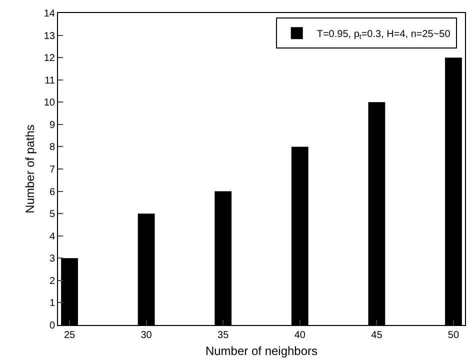 This screenshot has height=363, width=474. I want to click on y-tick-label: 13, so click(50, 36).